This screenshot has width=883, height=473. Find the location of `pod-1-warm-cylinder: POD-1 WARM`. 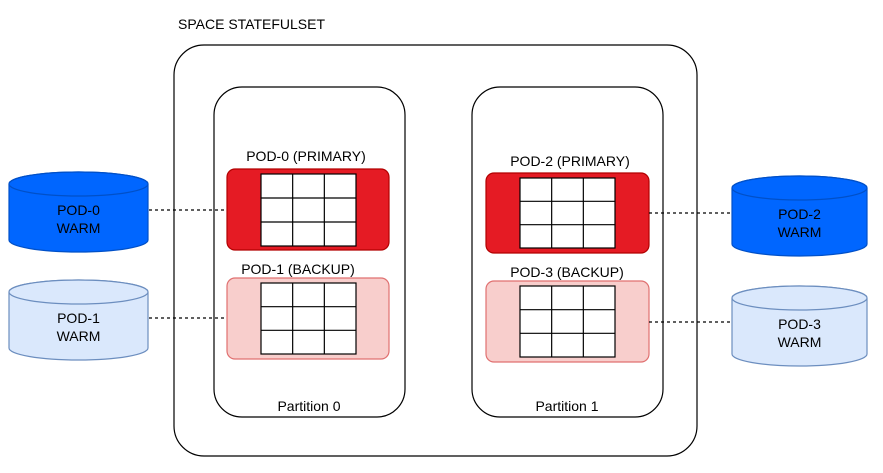

pod-1-warm-cylinder: POD-1 WARM is located at coordinates (78, 320).